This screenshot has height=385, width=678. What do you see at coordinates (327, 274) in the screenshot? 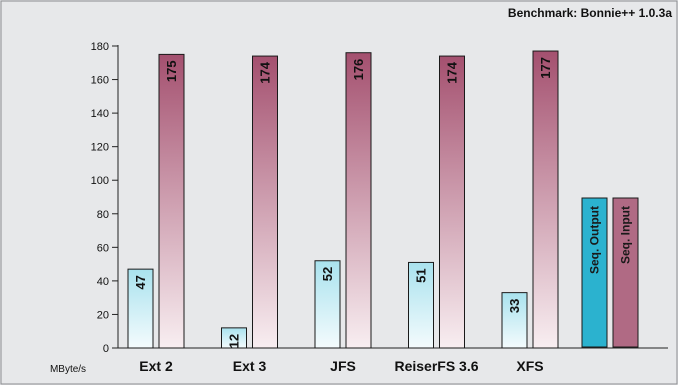
I see `data-label: 52` at bounding box center [327, 274].